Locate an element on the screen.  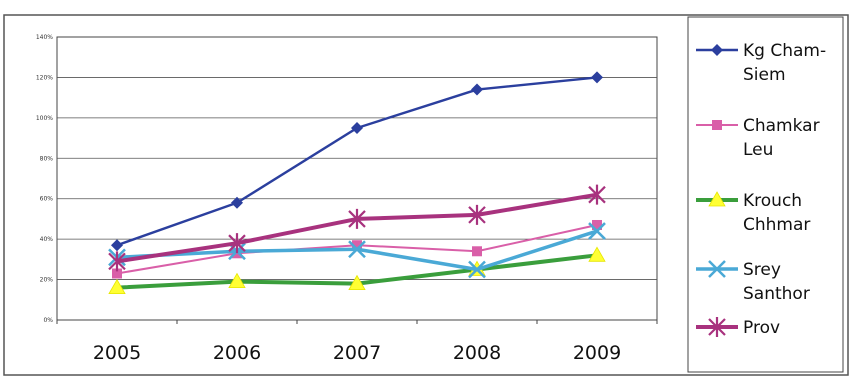
series-krouch-chhmar is located at coordinates (357, 270).